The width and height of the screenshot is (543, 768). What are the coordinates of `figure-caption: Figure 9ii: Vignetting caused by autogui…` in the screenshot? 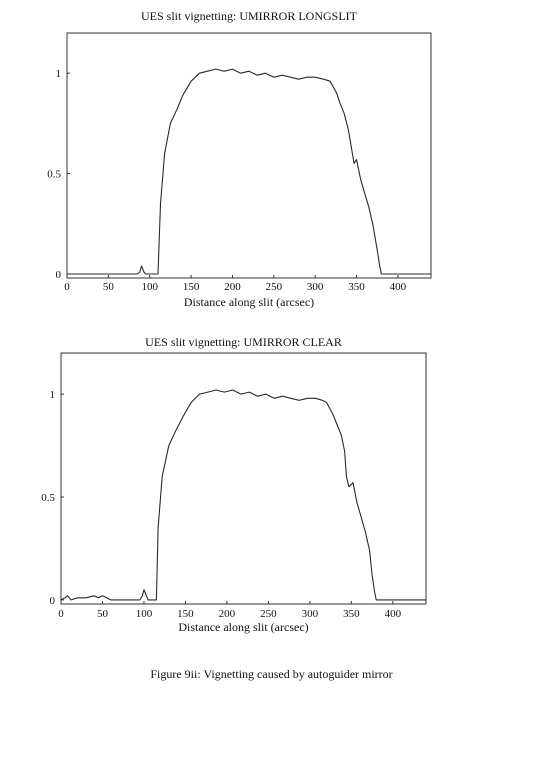 It's located at (271, 674).